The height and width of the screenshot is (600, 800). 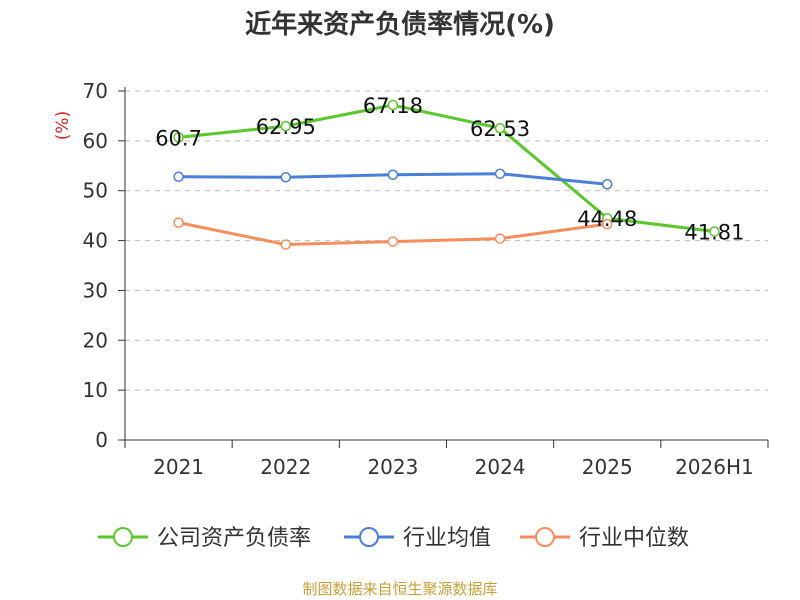 I want to click on data-label: 41.81, so click(x=714, y=233).